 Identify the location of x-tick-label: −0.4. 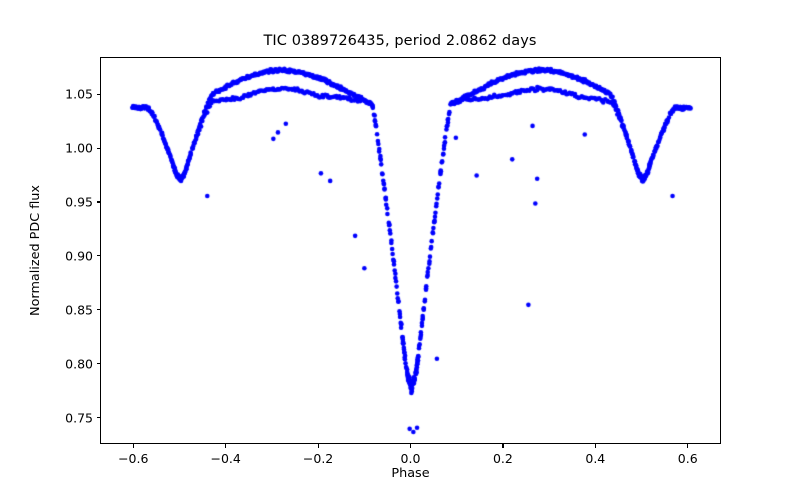
(225, 458).